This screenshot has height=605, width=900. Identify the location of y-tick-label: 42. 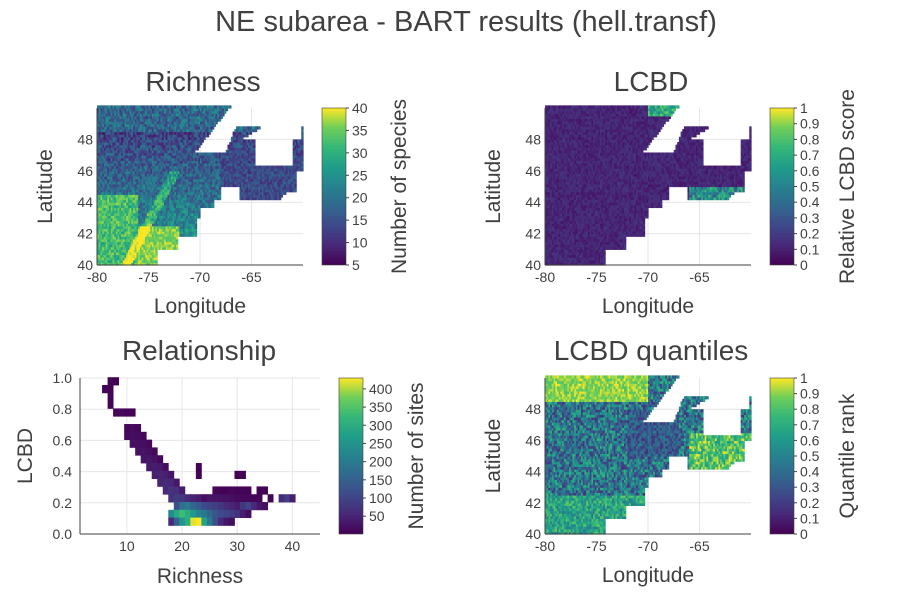
(85, 234).